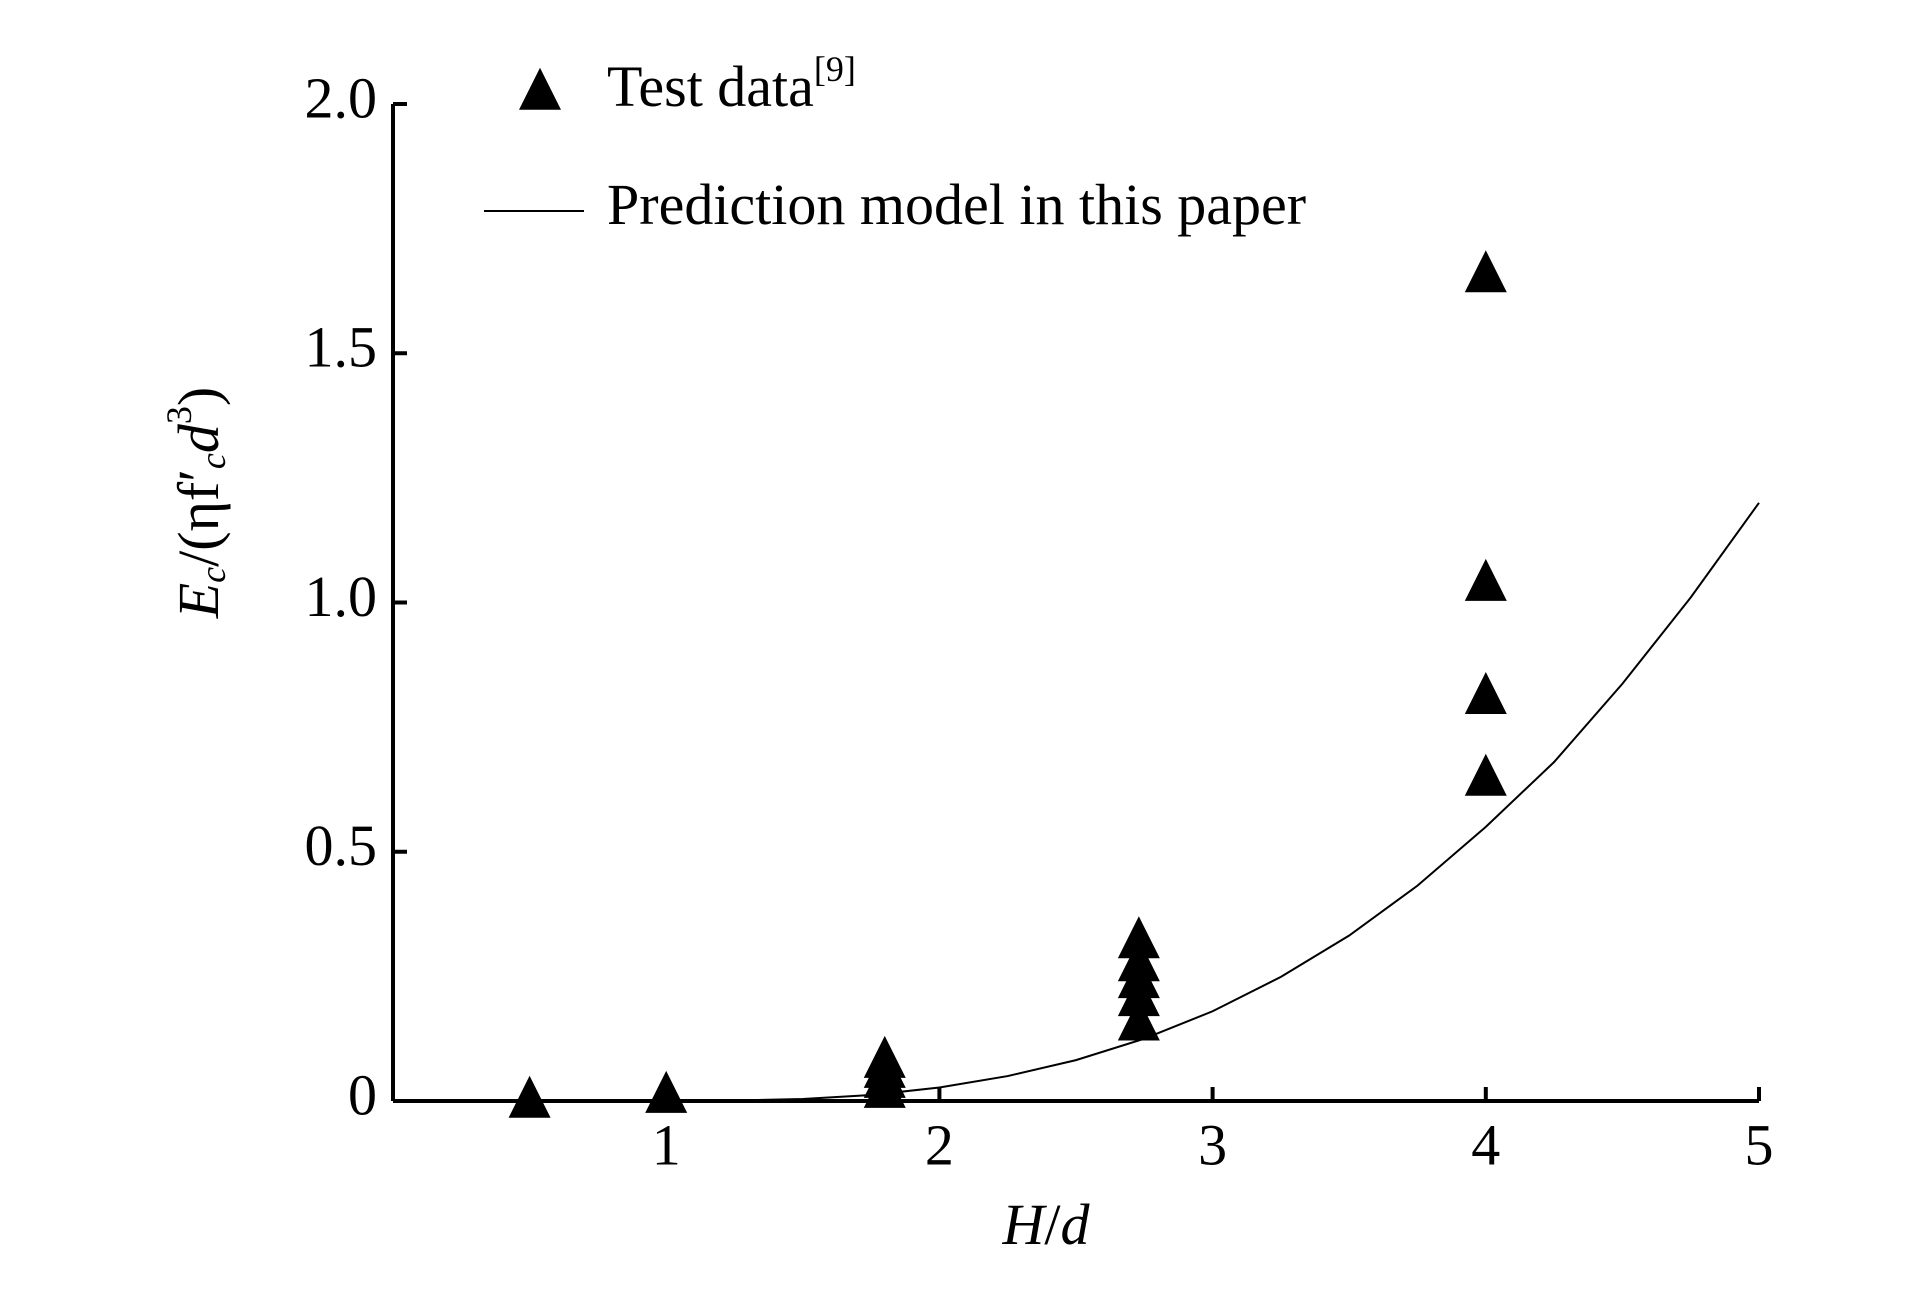 This screenshot has height=1299, width=1923. Describe the element at coordinates (198, 601) in the screenshot. I see `y-axis-label-part: E` at that location.